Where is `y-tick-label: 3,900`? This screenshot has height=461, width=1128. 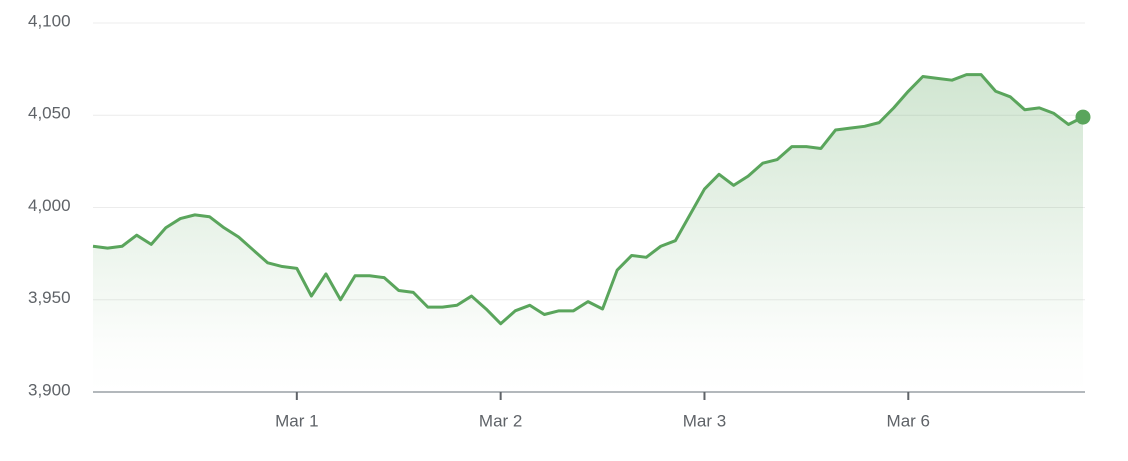
y-tick-label: 3,900 is located at coordinates (49, 389).